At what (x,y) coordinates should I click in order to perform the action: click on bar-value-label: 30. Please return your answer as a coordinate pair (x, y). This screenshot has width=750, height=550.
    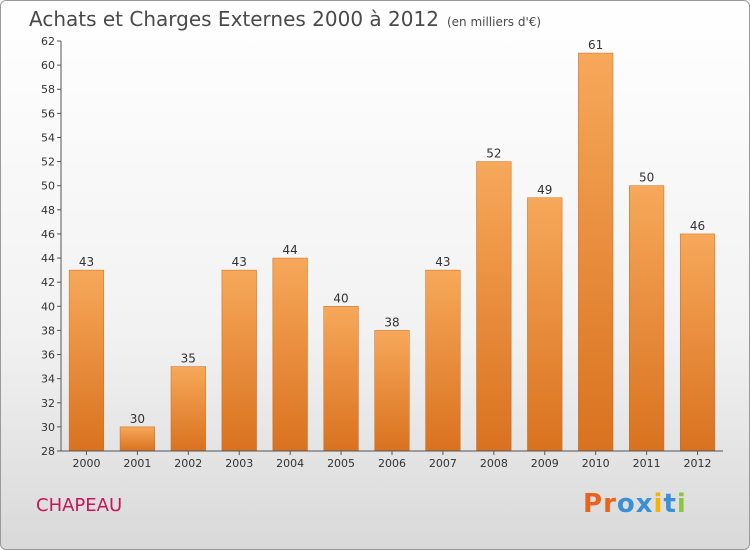
    Looking at the image, I should click on (137, 419).